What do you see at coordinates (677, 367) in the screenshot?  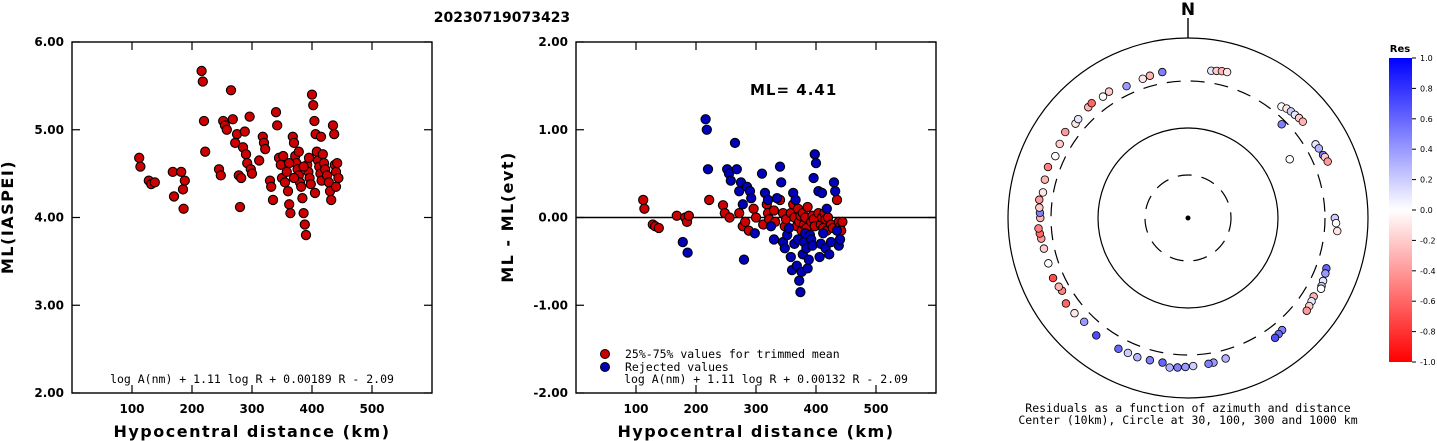 I see `legend-label-rejected: Rejected values` at bounding box center [677, 367].